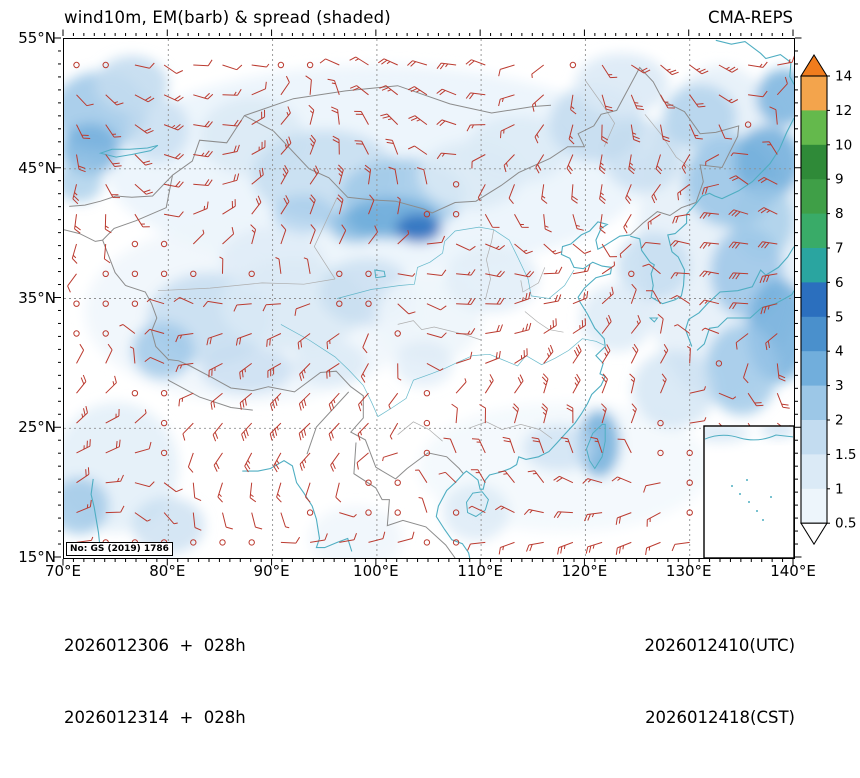  What do you see at coordinates (839, 421) in the screenshot?
I see `colorbar-tick-label: 2` at bounding box center [839, 421].